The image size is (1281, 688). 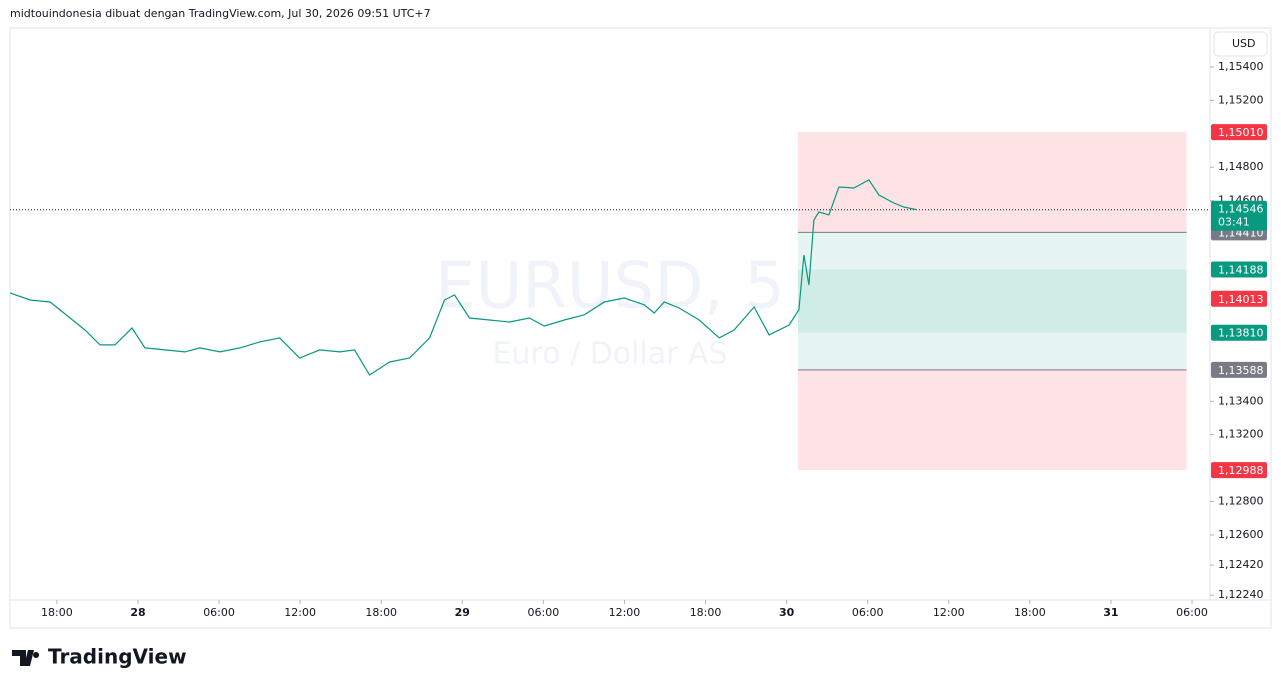 What do you see at coordinates (1241, 209) in the screenshot?
I see `current-price-label: 1,14546` at bounding box center [1241, 209].